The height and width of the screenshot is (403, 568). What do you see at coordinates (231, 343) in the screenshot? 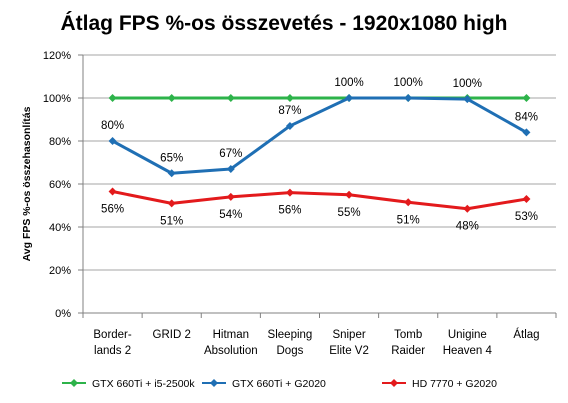
I see `x-tick-label: Hitman Absolution` at bounding box center [231, 343].